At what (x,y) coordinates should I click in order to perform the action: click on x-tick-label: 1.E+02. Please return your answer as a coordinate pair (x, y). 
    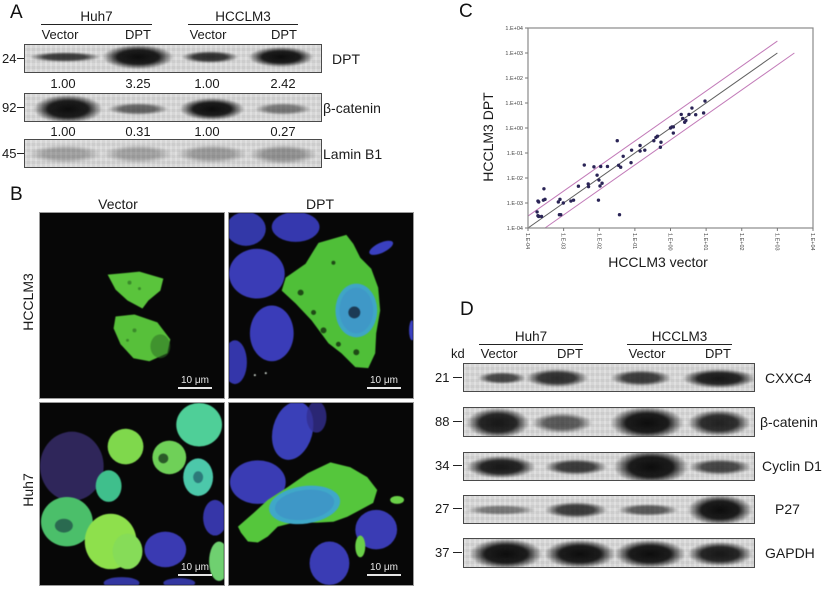
    Looking at the image, I should click on (741, 242).